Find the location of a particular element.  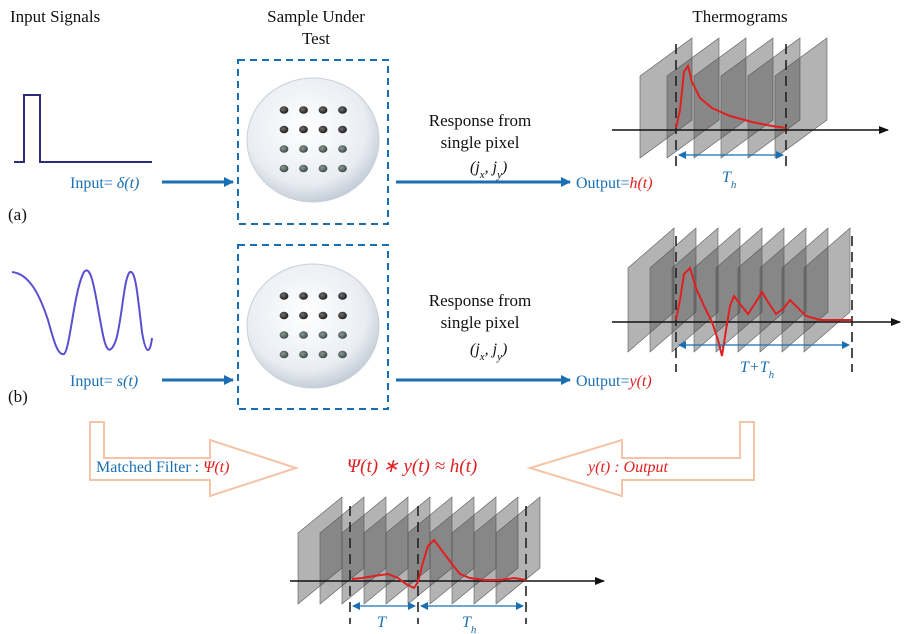

sample-disc-b is located at coordinates (313, 326).